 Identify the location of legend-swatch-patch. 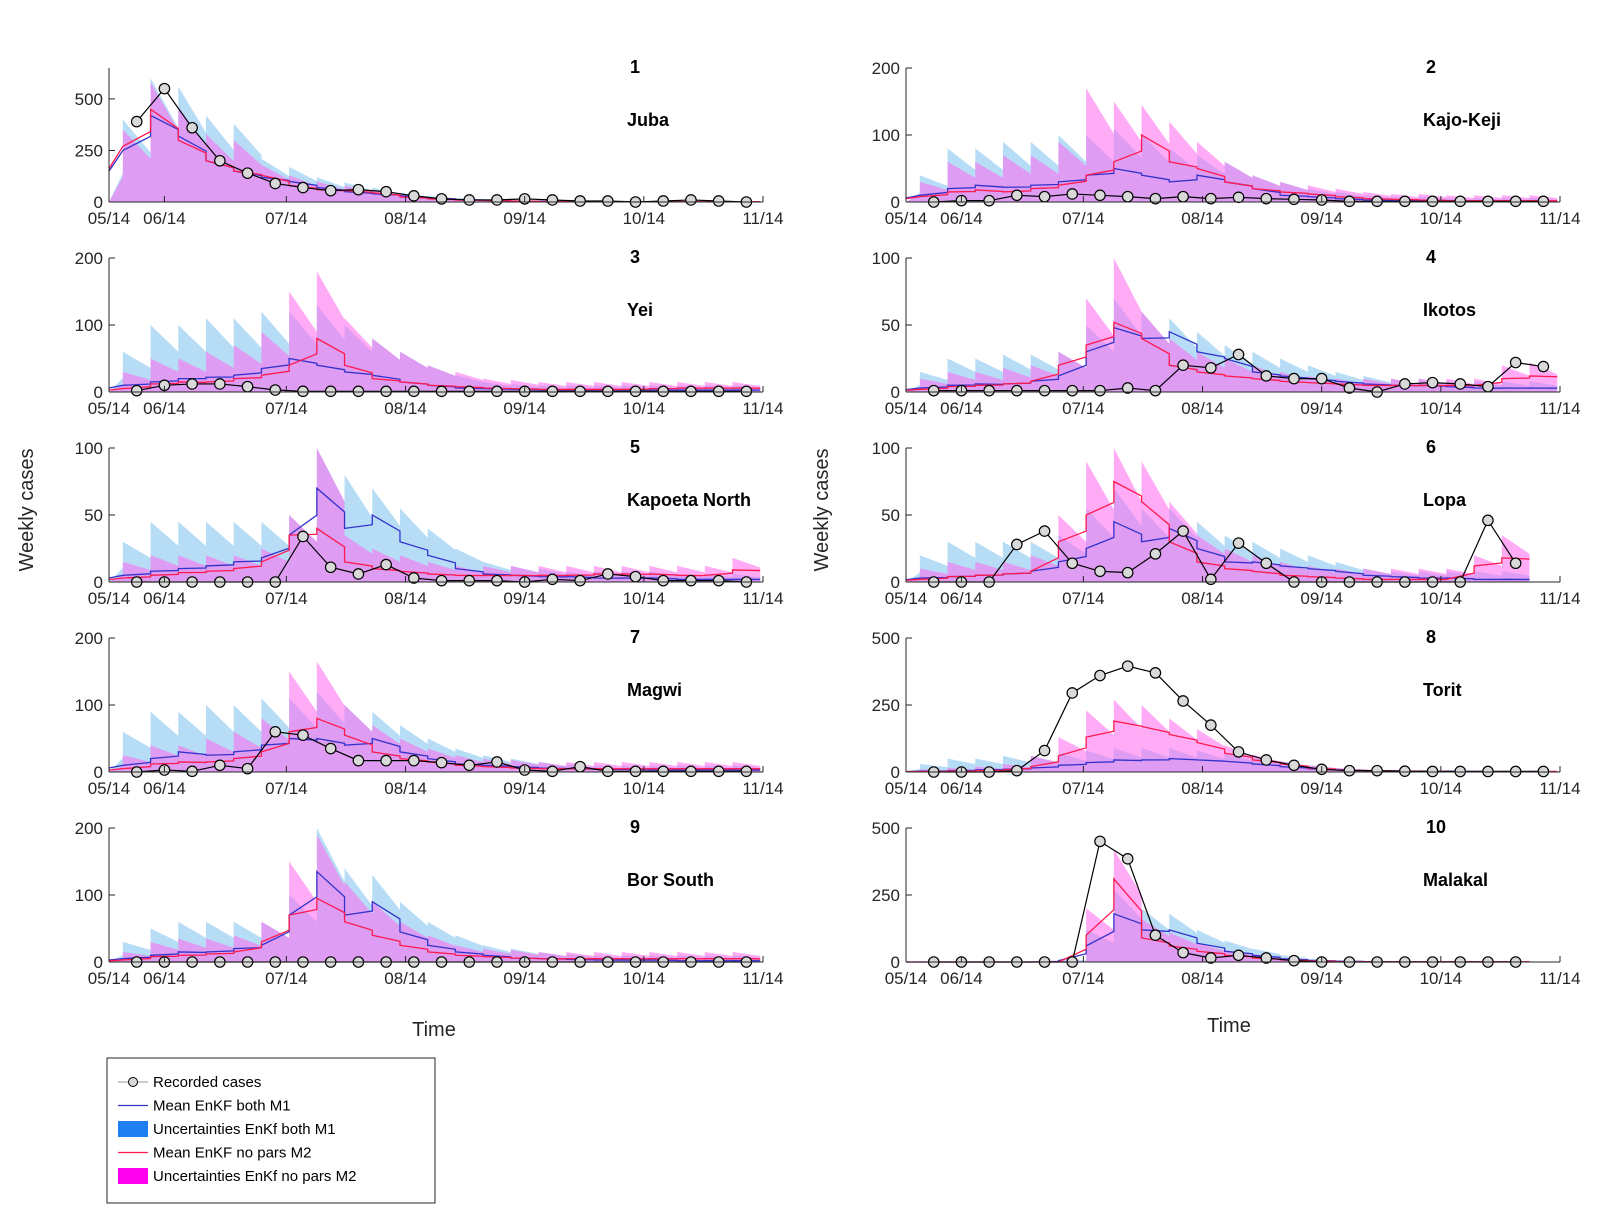
(133, 1176).